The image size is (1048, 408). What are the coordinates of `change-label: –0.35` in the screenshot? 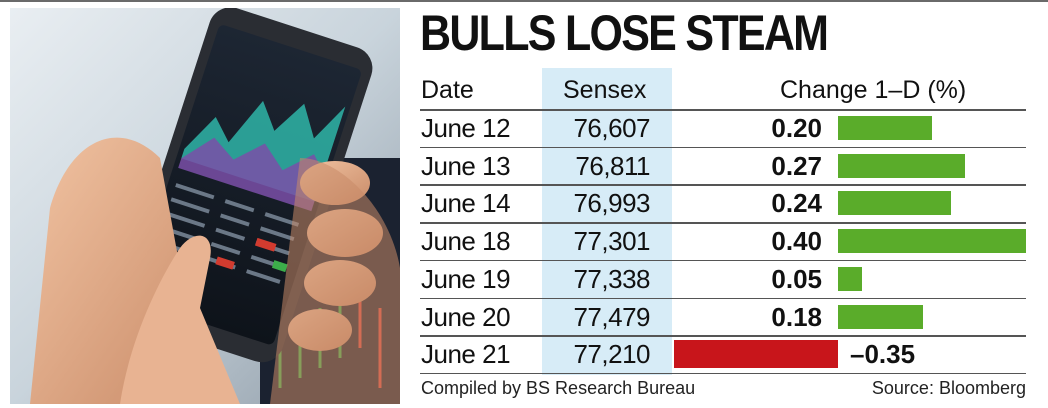 It's located at (883, 354).